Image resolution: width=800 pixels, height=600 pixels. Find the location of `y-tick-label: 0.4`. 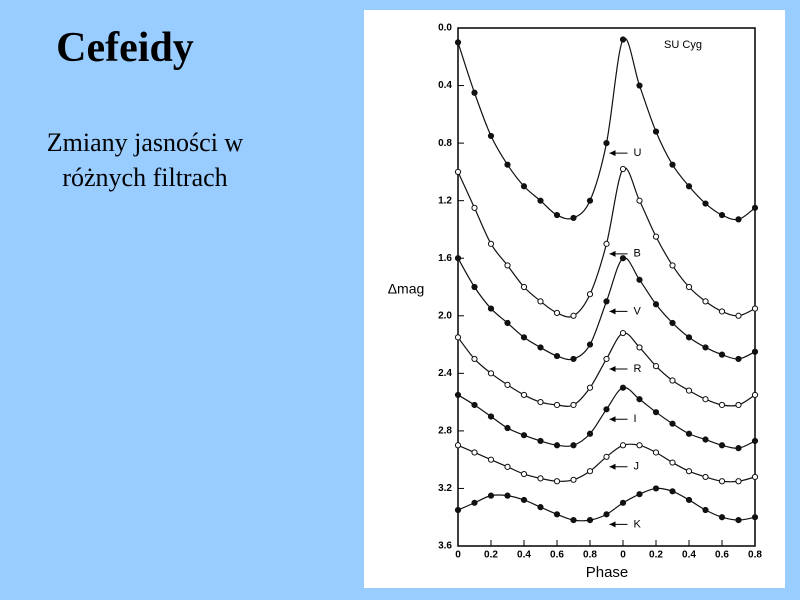

y-tick-label: 0.4 is located at coordinates (445, 85).